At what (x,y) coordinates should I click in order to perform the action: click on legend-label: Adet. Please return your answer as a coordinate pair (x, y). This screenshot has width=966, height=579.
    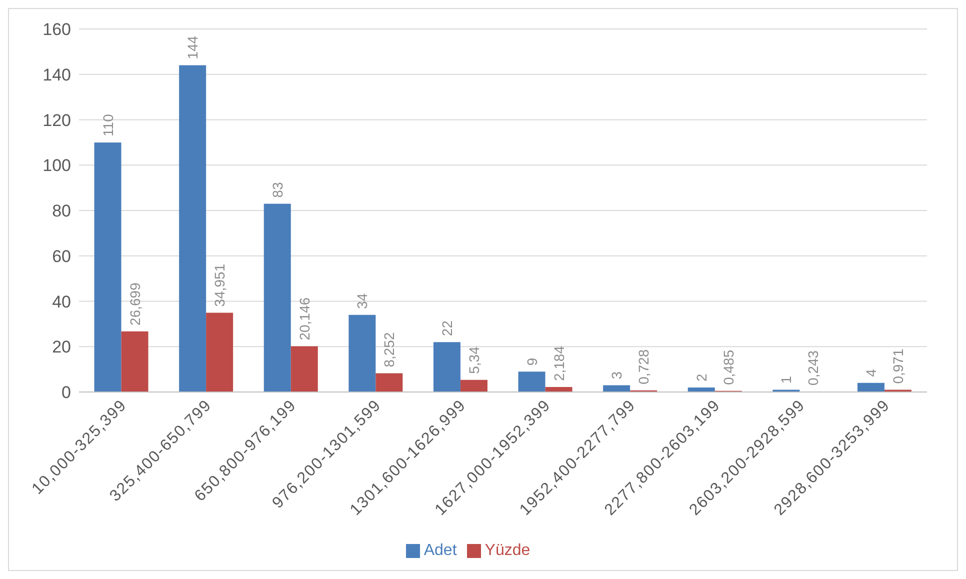
    Looking at the image, I should click on (440, 550).